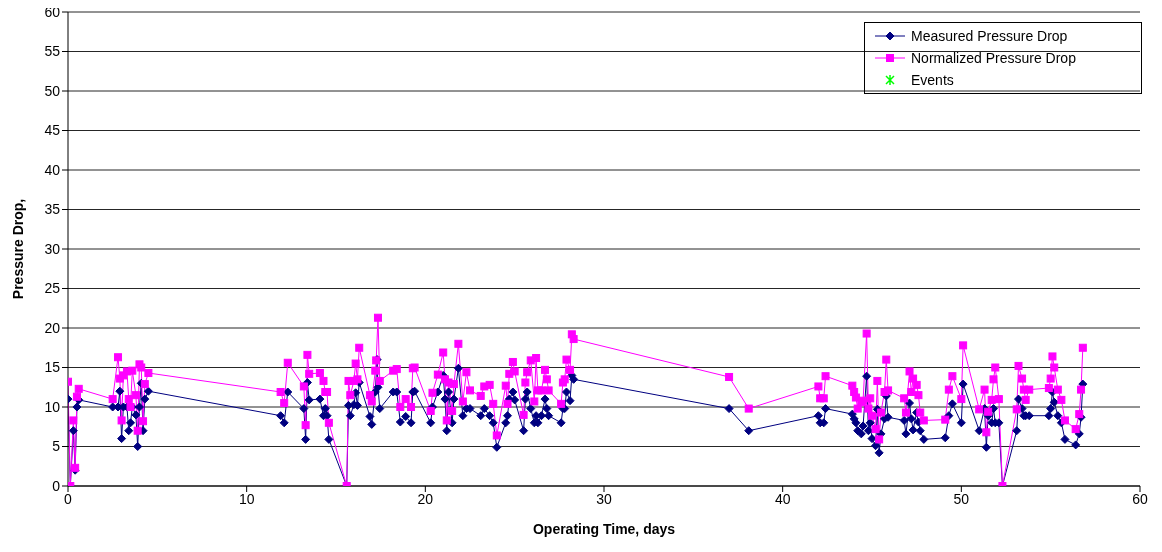 The width and height of the screenshot is (1162, 552). What do you see at coordinates (56, 485) in the screenshot?
I see `y-tick-label: 0` at bounding box center [56, 485].